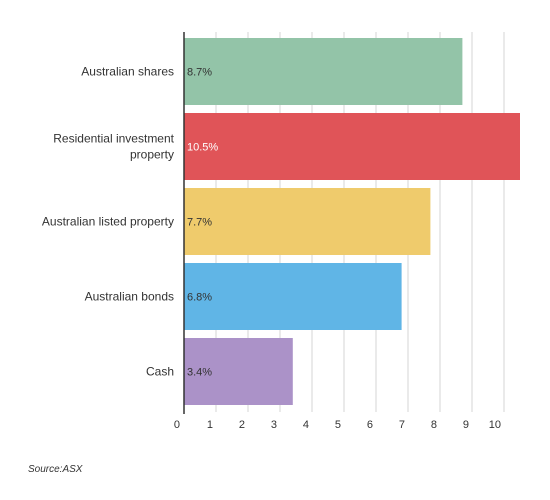 The height and width of the screenshot is (500, 550). I want to click on category-label: Australian bonds, so click(129, 297).